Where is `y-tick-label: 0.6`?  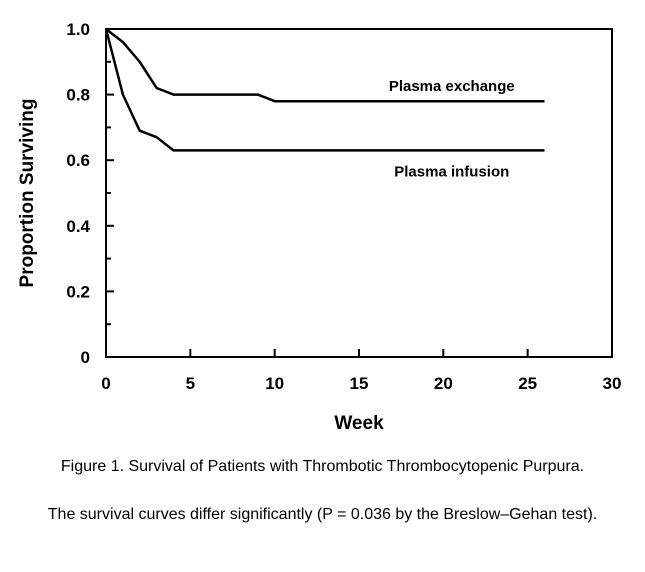
y-tick-label: 0.6 is located at coordinates (78, 160).